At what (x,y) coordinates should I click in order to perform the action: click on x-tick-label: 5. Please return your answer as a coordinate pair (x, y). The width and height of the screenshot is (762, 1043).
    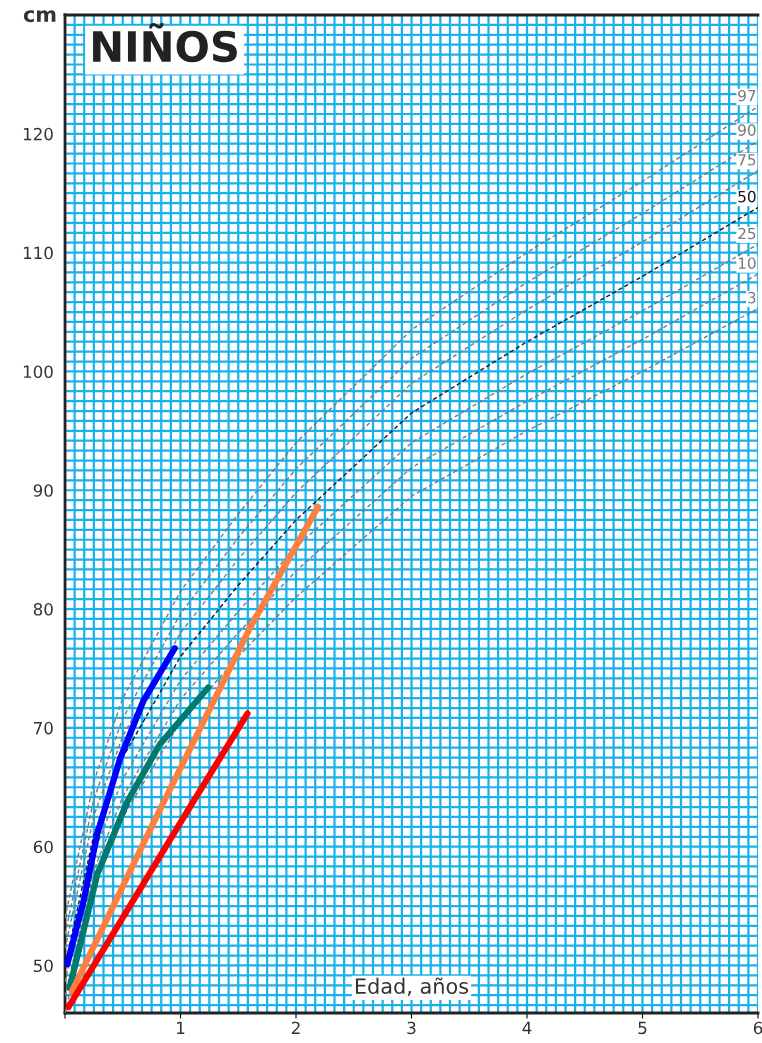
    Looking at the image, I should click on (642, 1028).